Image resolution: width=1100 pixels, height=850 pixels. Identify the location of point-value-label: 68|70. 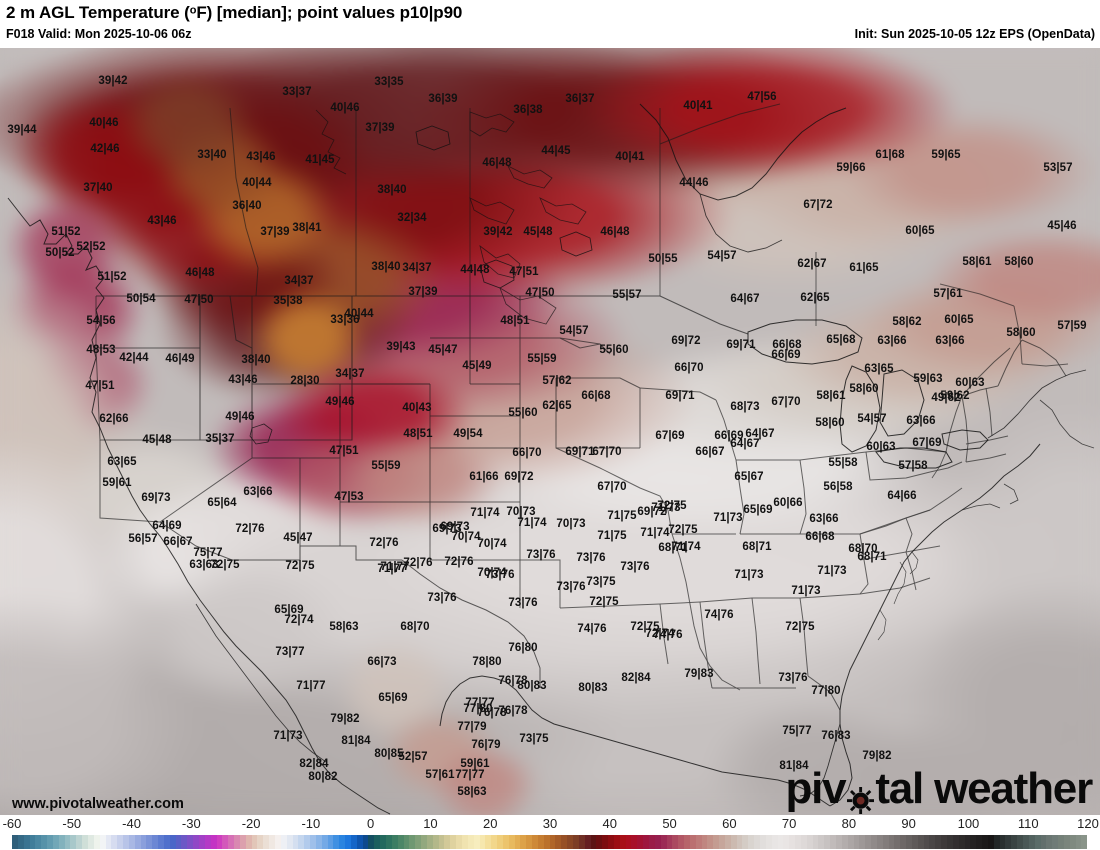
(863, 549).